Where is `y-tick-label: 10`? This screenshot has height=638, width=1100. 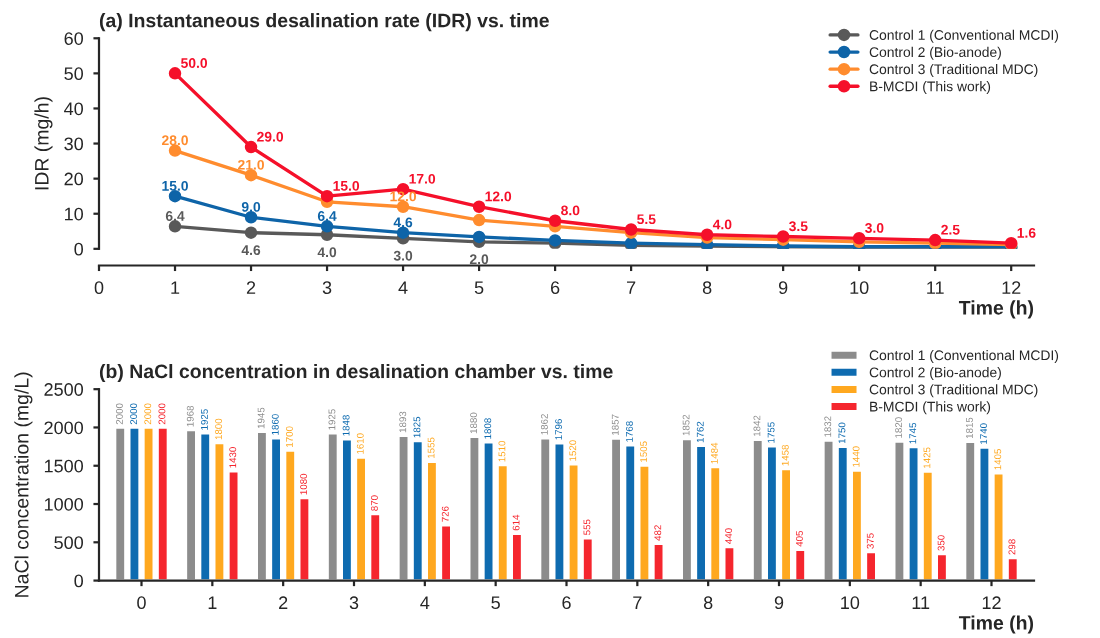
y-tick-label: 10 is located at coordinates (74, 214).